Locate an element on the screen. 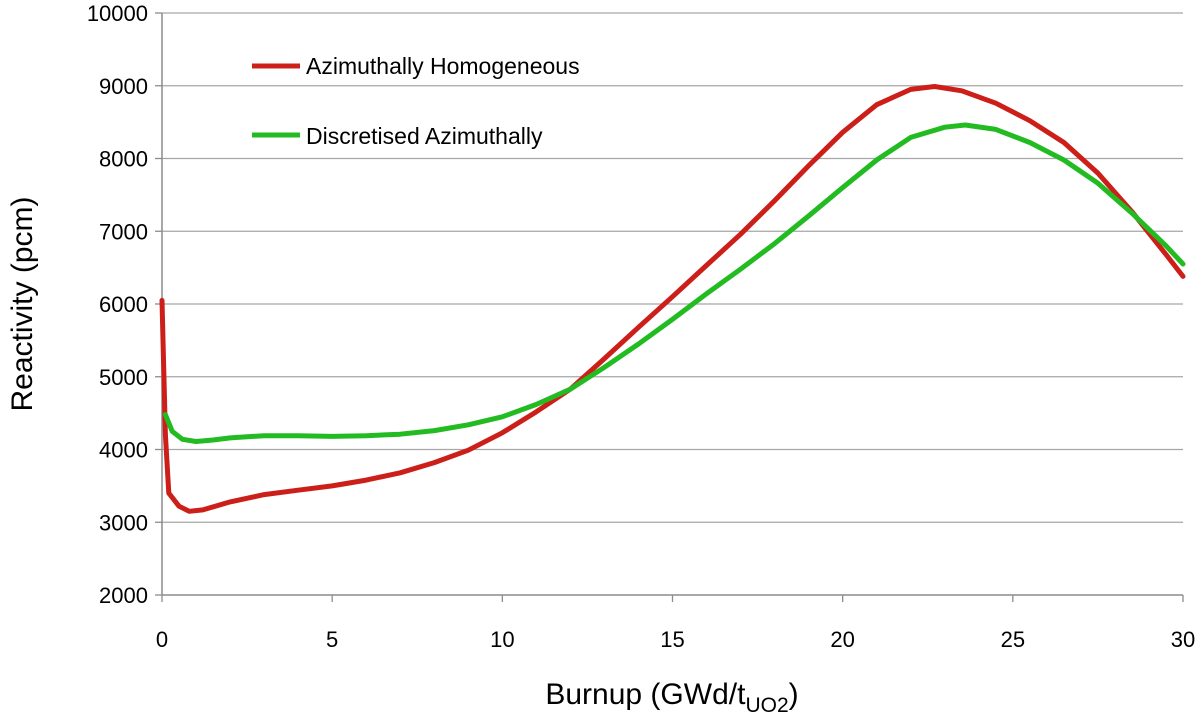  legend-label-azimuthally-homogeneous: Azimuthally Homogeneous is located at coordinates (443, 66).